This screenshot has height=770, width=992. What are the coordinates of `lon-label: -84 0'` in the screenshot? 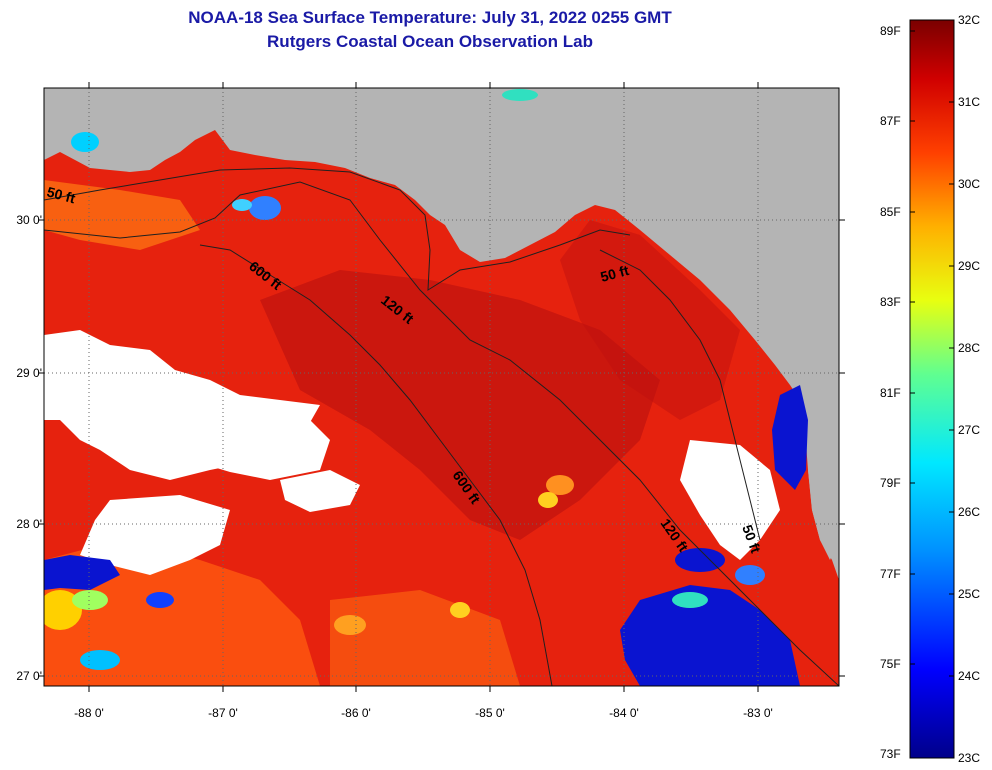 It's located at (624, 713).